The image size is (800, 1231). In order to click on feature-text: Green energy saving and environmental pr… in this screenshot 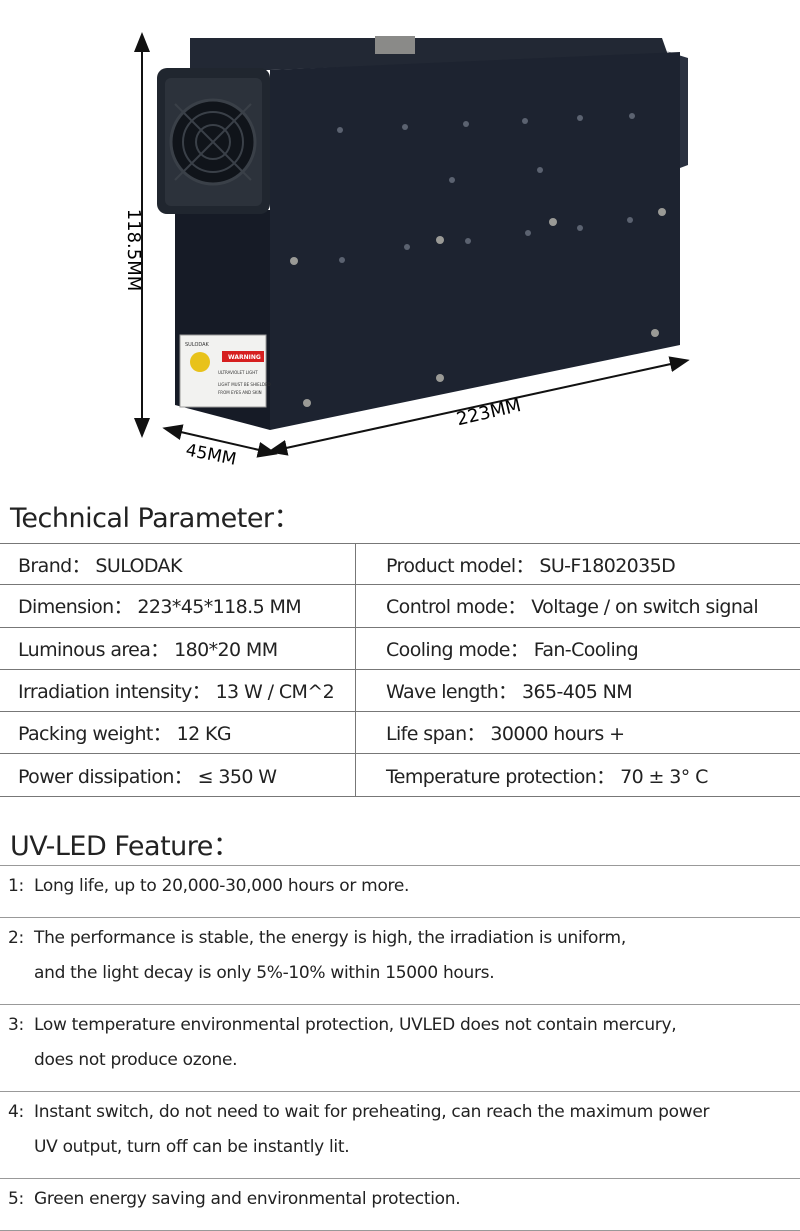, I will do `click(247, 1199)`.